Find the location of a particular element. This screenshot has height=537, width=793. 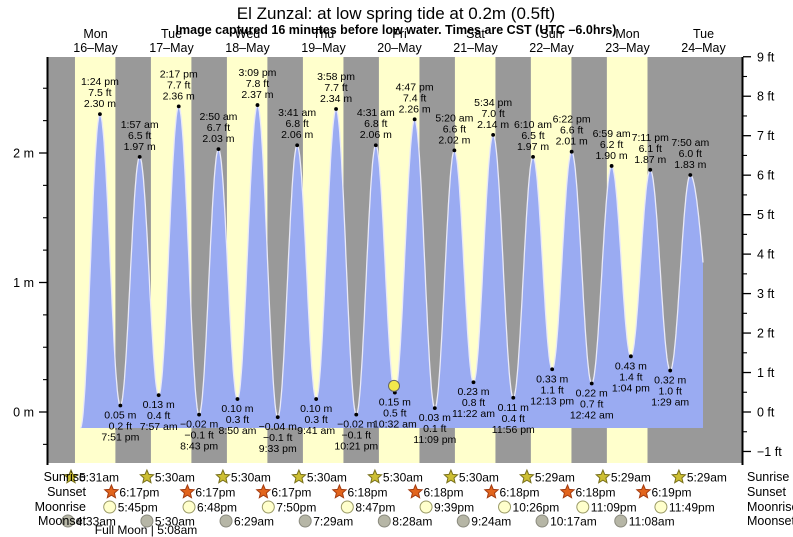

moonrise-time: 5:45pm is located at coordinates (138, 508).